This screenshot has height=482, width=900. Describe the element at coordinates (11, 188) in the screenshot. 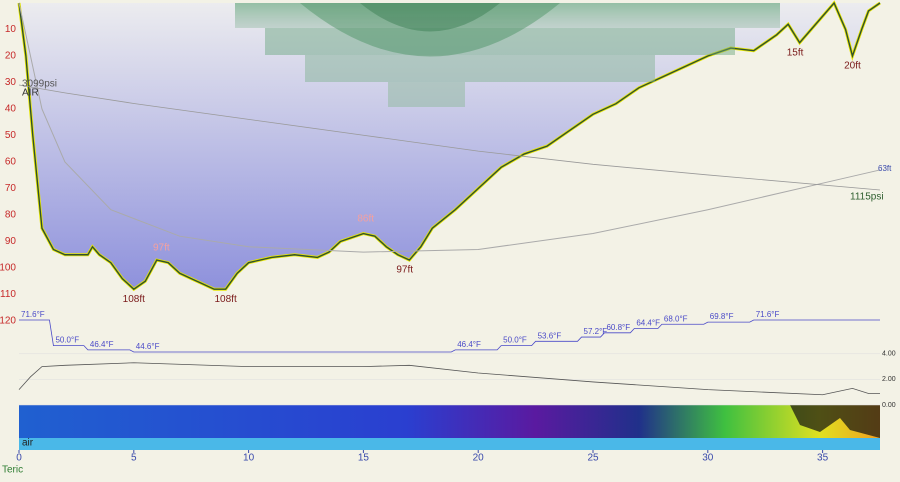

I see `y-tick-label: 70` at that location.